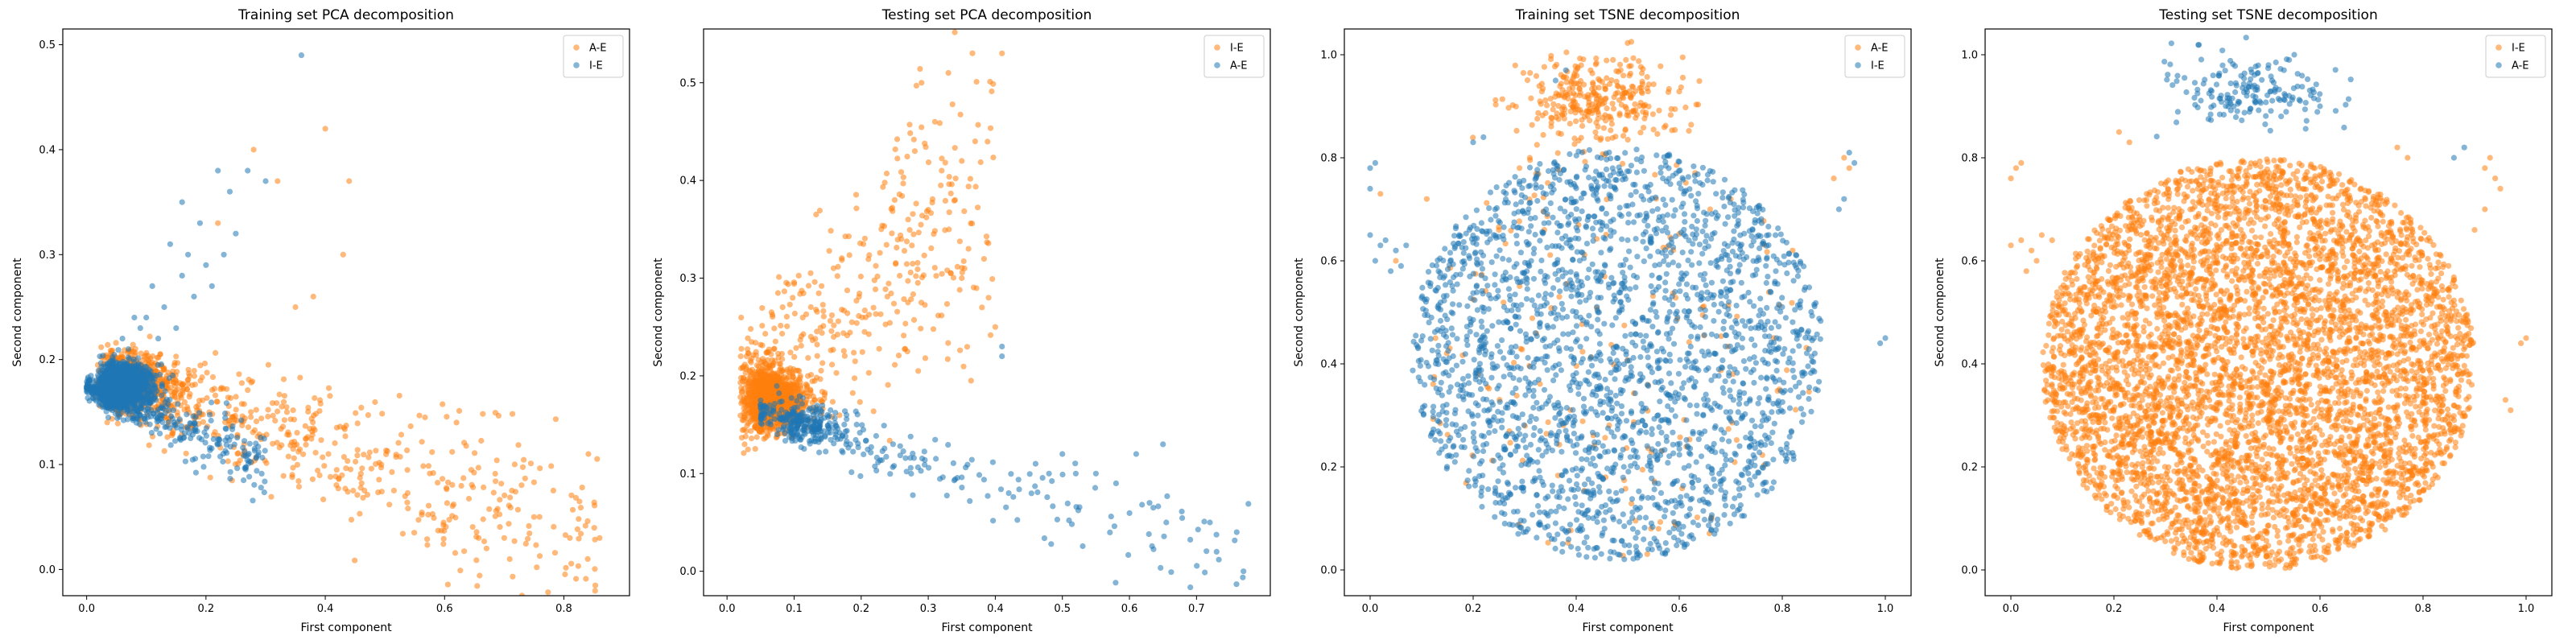 Image resolution: width=2576 pixels, height=644 pixels. Describe the element at coordinates (86, 609) in the screenshot. I see `x-tick-label: 0.0` at that location.